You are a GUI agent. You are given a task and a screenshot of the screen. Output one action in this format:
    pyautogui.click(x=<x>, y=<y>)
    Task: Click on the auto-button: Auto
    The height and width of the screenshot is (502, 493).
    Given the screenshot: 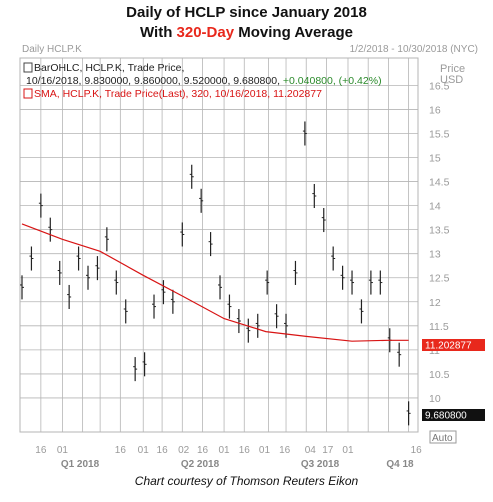 What is the action you would take?
    pyautogui.click(x=443, y=437)
    